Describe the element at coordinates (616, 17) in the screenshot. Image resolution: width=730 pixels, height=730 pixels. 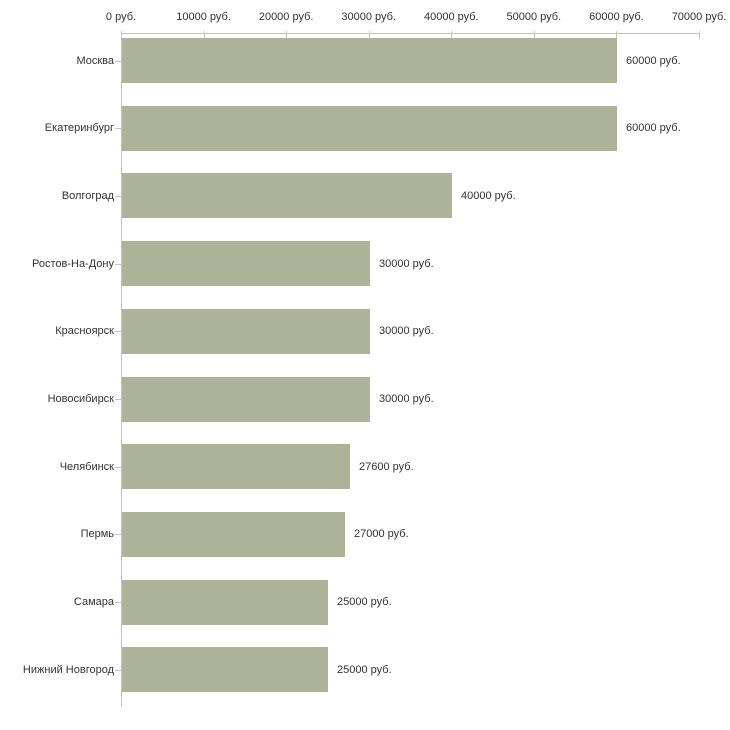
I see `x-axis-tick-label: 60000 руб.` at that location.